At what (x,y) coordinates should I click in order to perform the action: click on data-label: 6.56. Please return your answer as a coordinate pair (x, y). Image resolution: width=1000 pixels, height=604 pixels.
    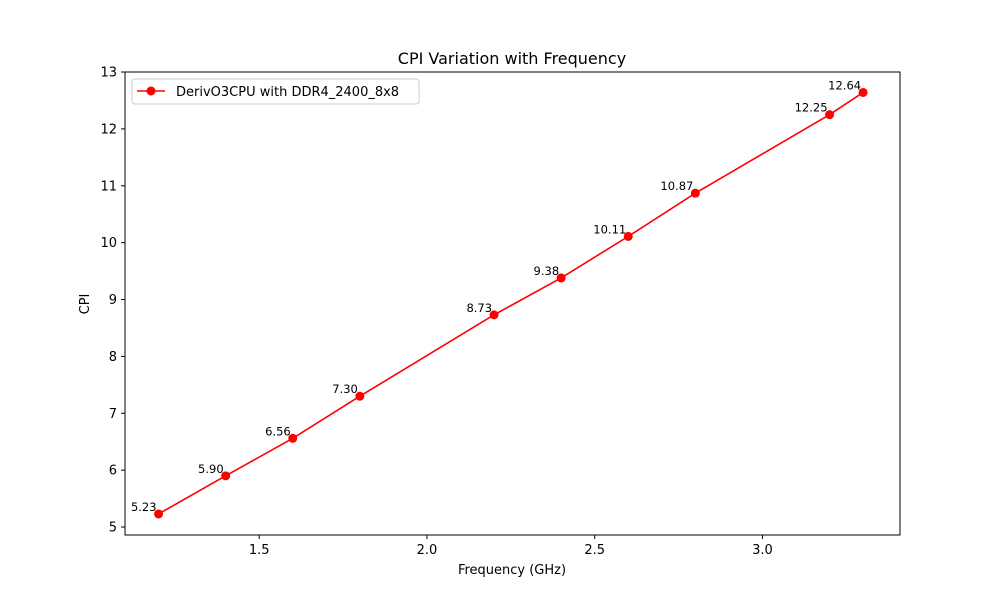
    Looking at the image, I should click on (278, 431).